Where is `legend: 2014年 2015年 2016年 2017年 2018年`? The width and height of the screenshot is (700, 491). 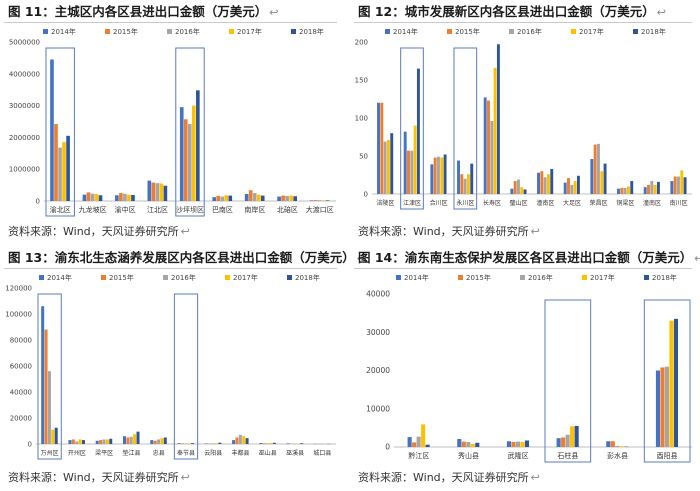
legend: 2014年 2015年 2016年 2017年 2018年 is located at coordinates (536, 277).